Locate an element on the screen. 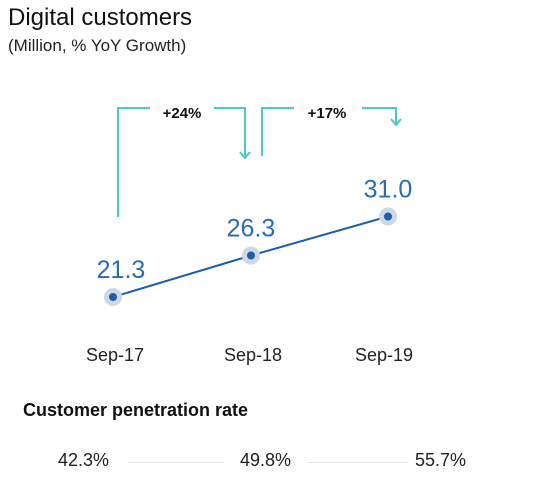  penetration-value-sep-19: 55.7% is located at coordinates (441, 460).